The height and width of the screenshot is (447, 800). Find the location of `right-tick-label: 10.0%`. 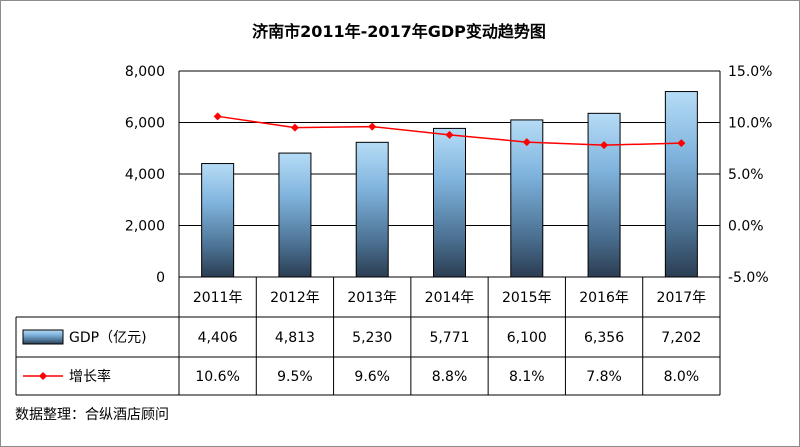

right-tick-label: 10.0% is located at coordinates (750, 124).